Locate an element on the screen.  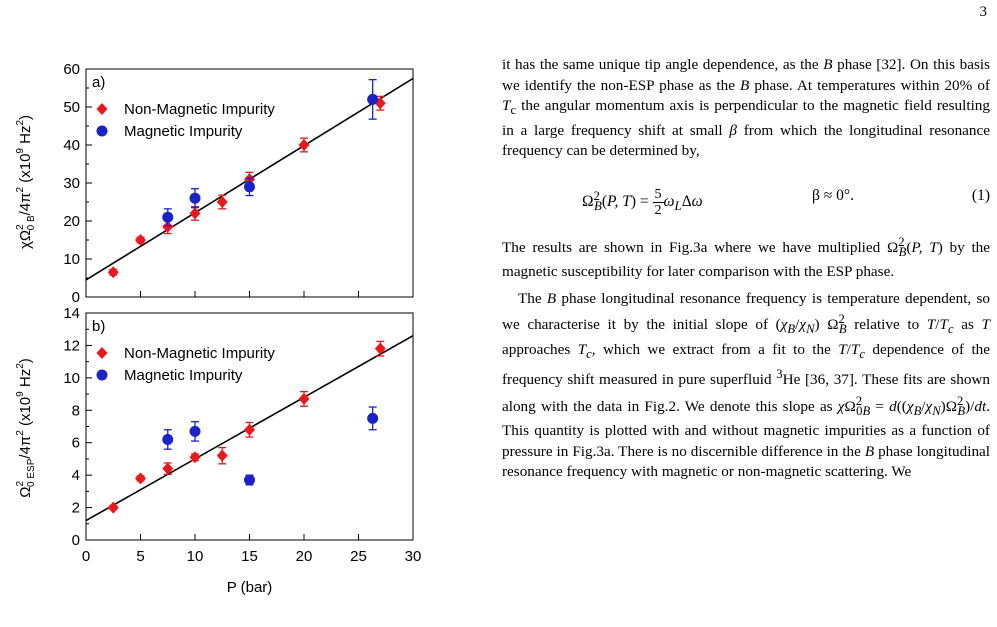
x-tick-label: 25 is located at coordinates (358, 556).